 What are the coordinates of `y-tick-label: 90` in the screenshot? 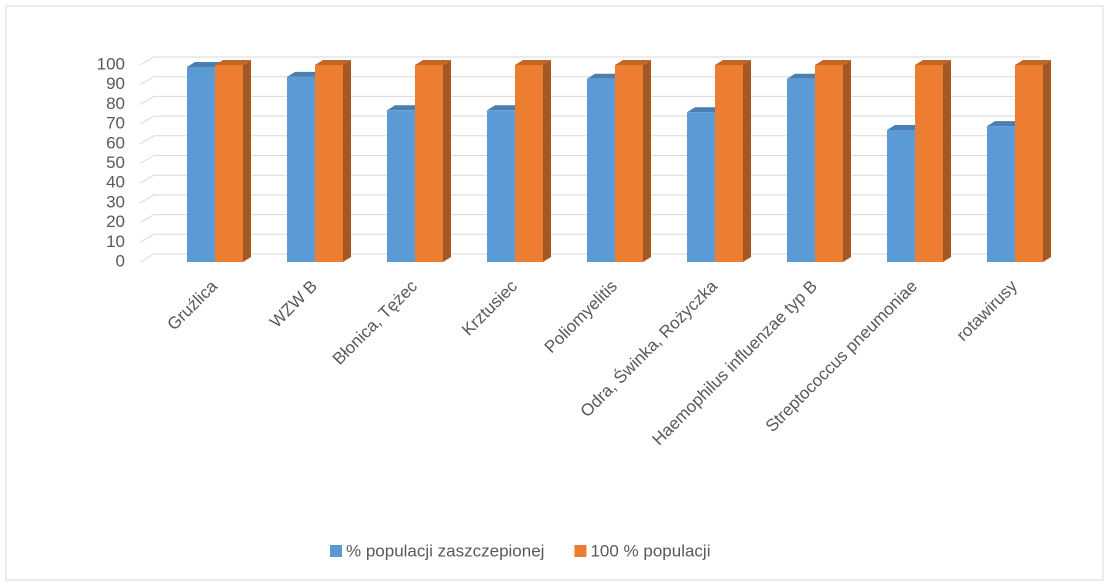 It's located at (115, 83).